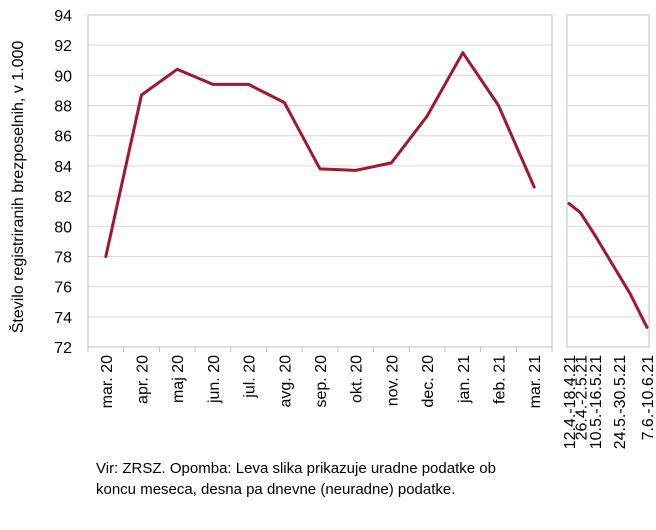 The height and width of the screenshot is (530, 656). I want to click on right-panel-frame, so click(608, 181).